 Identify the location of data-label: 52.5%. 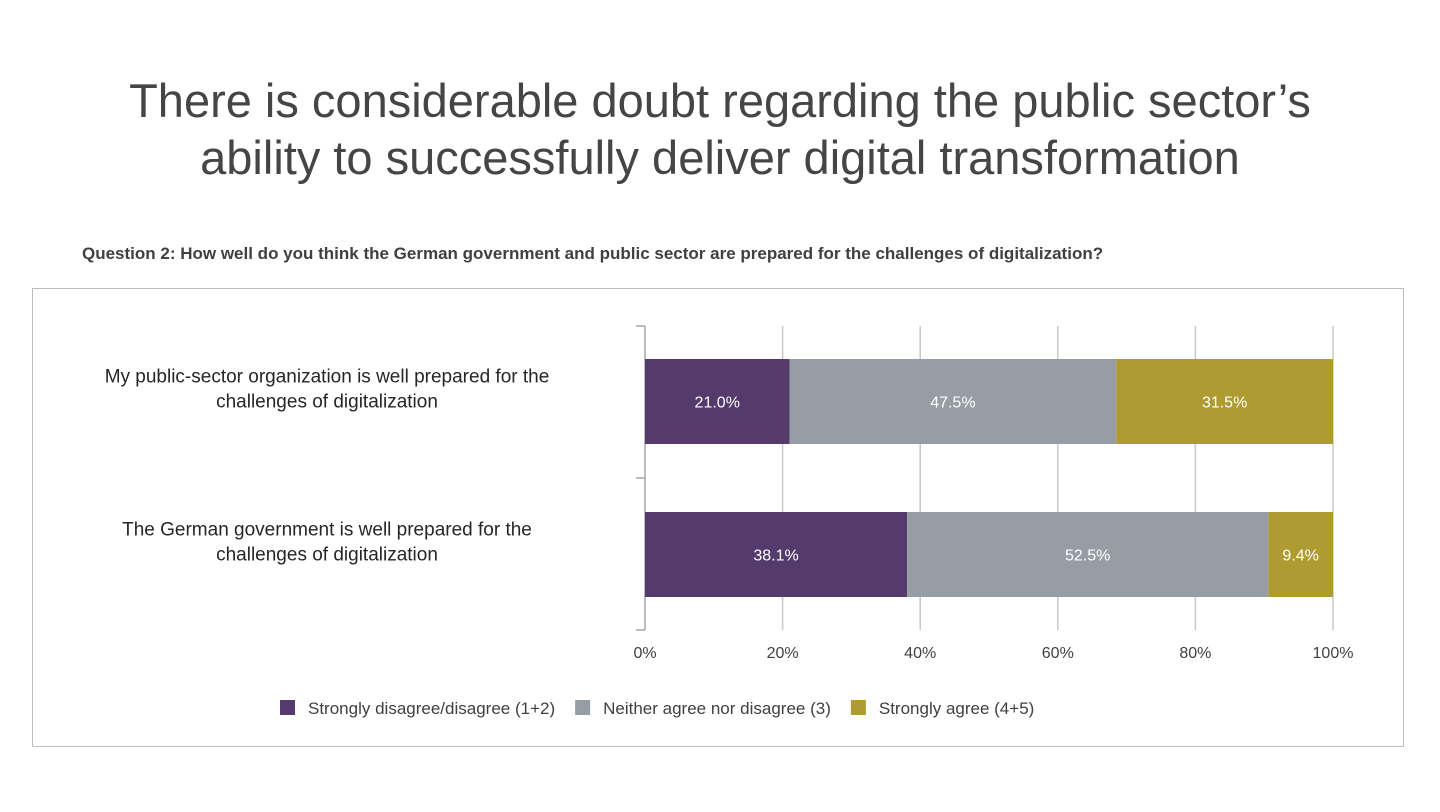
(1087, 556).